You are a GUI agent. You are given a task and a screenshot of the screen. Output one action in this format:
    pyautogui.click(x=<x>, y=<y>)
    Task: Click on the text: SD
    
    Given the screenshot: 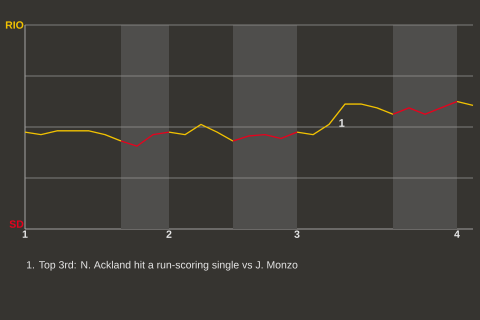 What is the action you would take?
    pyautogui.click(x=17, y=224)
    